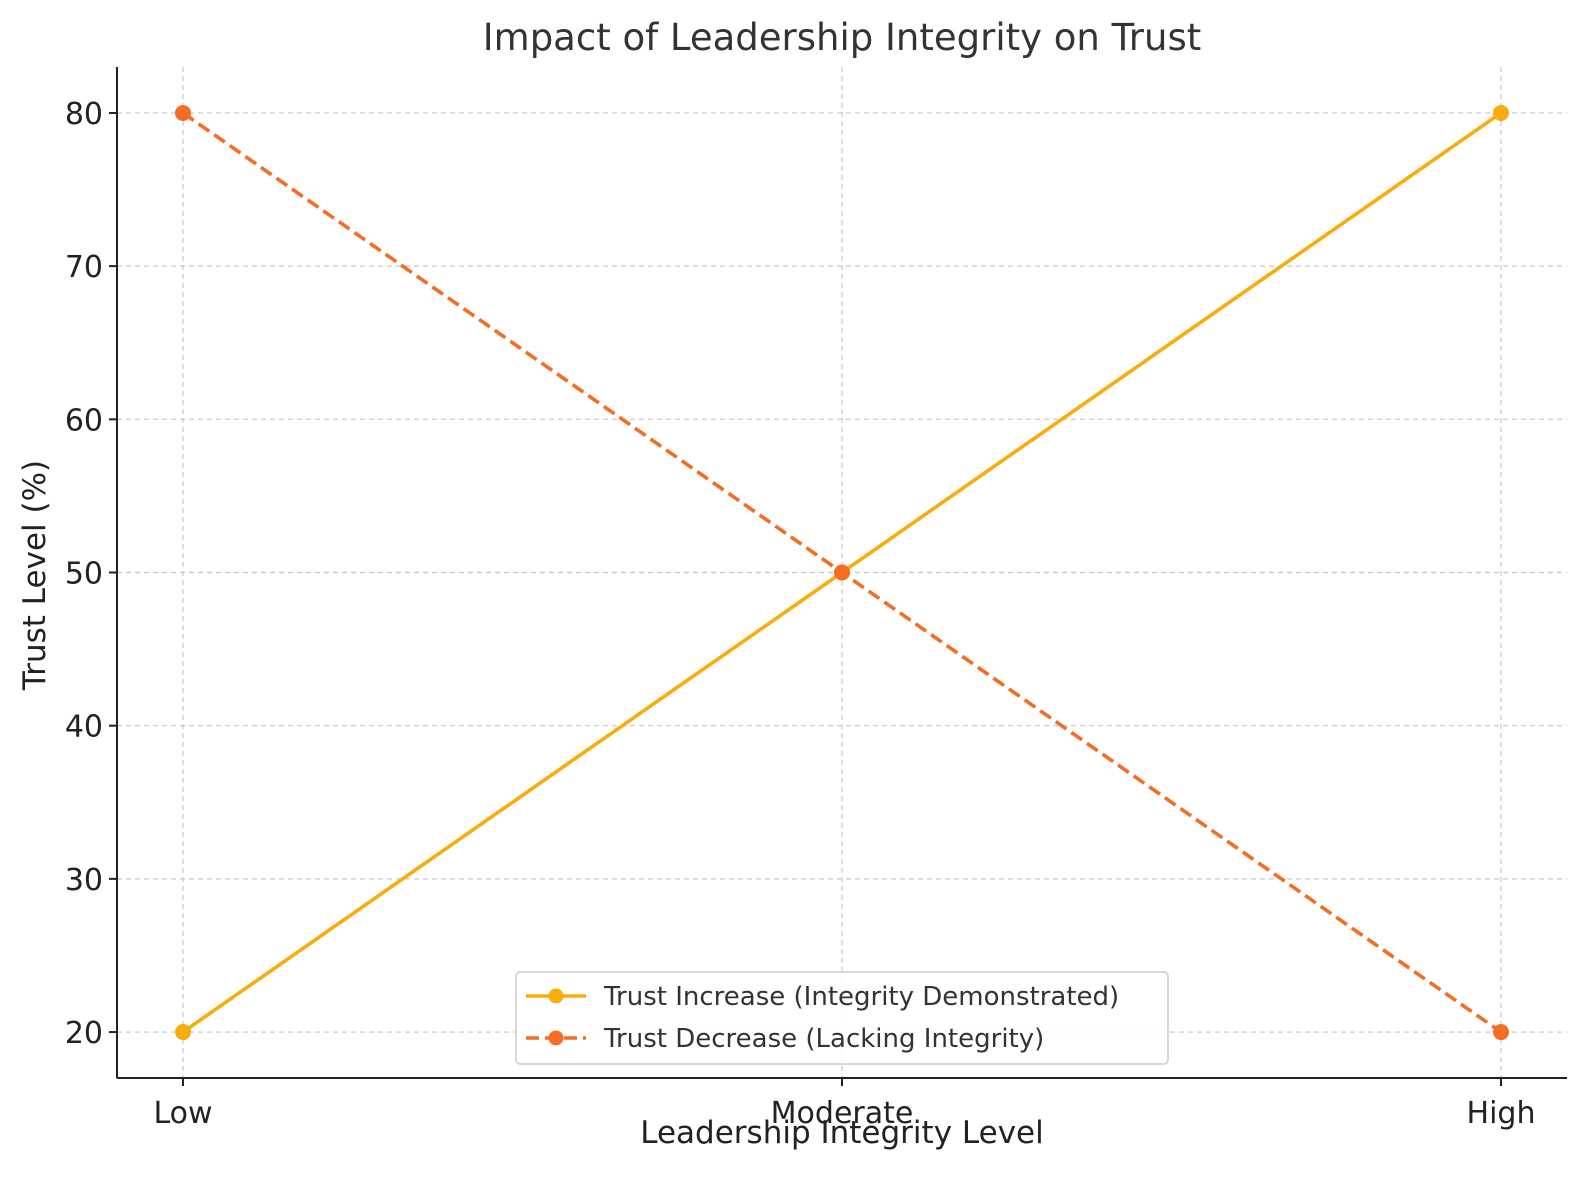 This screenshot has height=1184, width=1580. What do you see at coordinates (182, 1113) in the screenshot?
I see `x-tick-label: Low` at bounding box center [182, 1113].